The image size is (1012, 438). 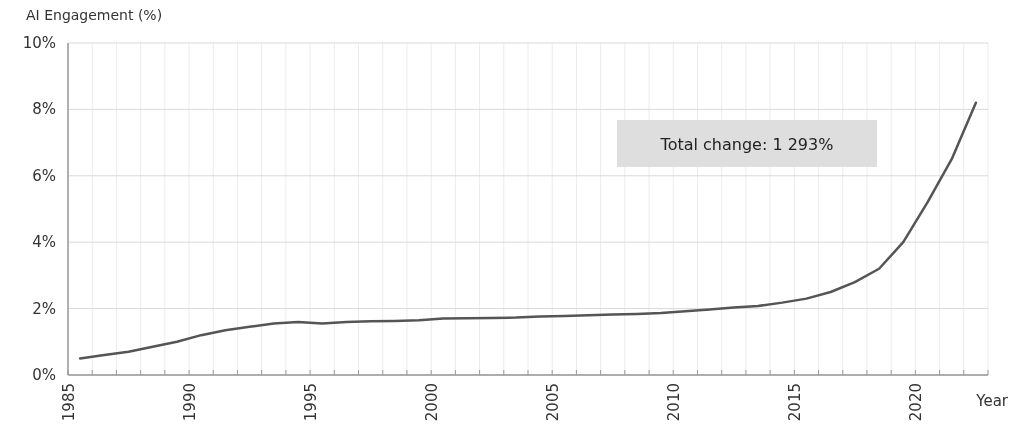 I want to click on annotation: Total change: 1 293%, so click(x=746, y=144).